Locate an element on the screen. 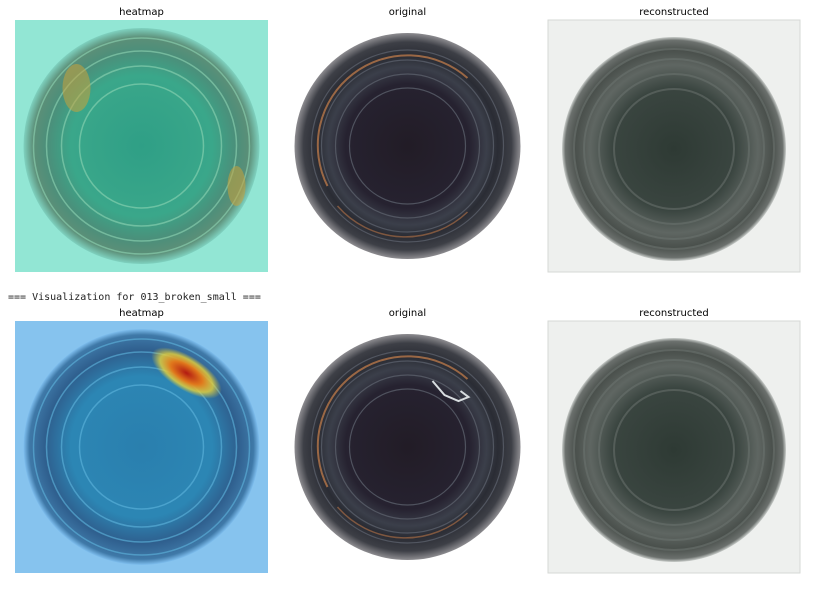 This screenshot has height=589, width=819. crack is located at coordinates (451, 391).